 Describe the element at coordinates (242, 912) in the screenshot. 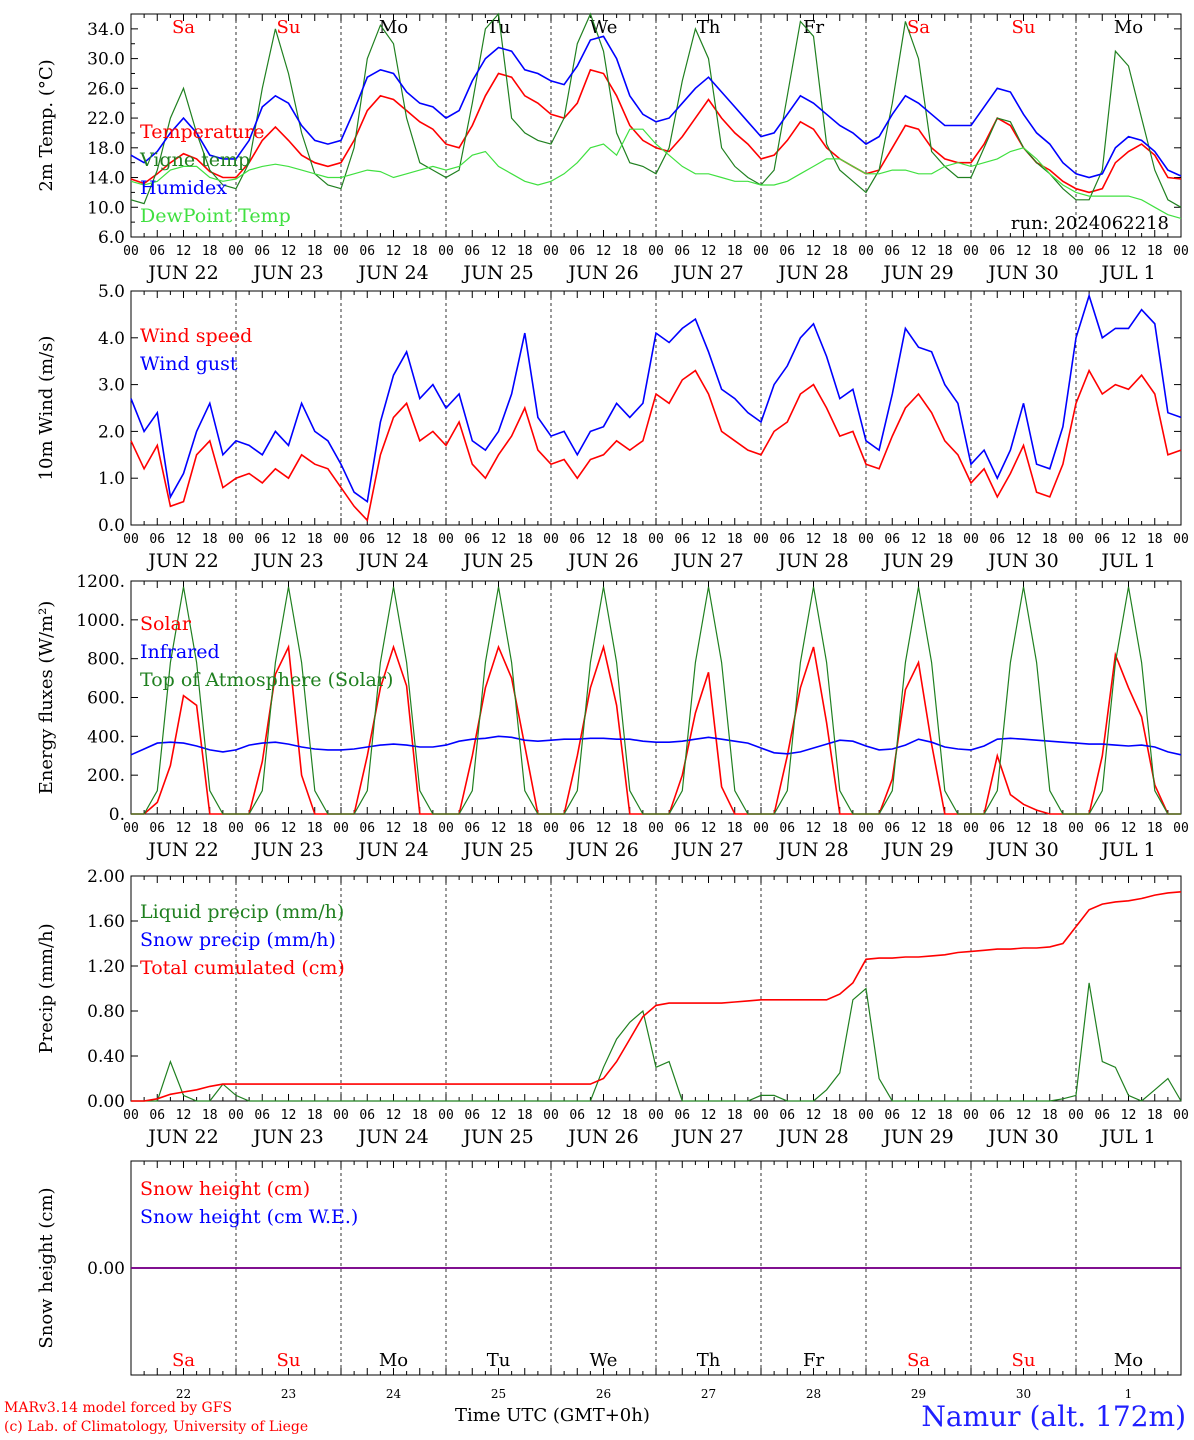

I see `legend-entry: Liquid precip (mm/h)` at that location.